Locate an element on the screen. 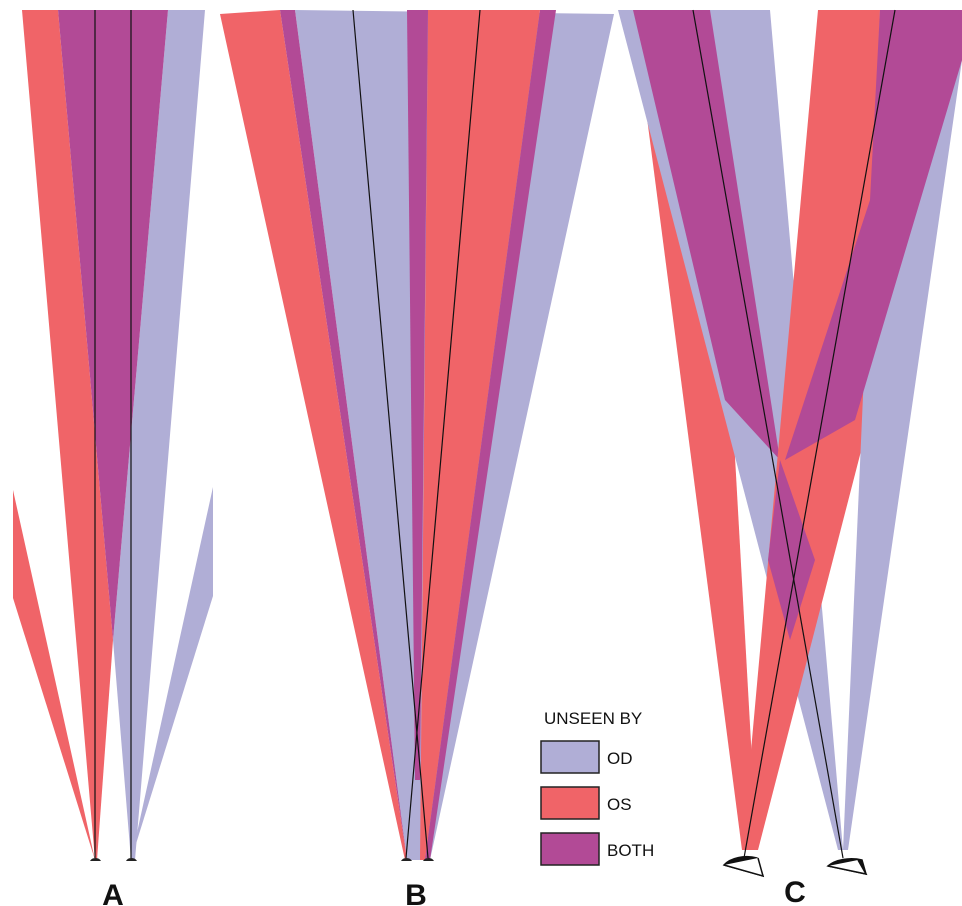 This screenshot has height=906, width=962. panel-b-both-right-region is located at coordinates (490, 435).